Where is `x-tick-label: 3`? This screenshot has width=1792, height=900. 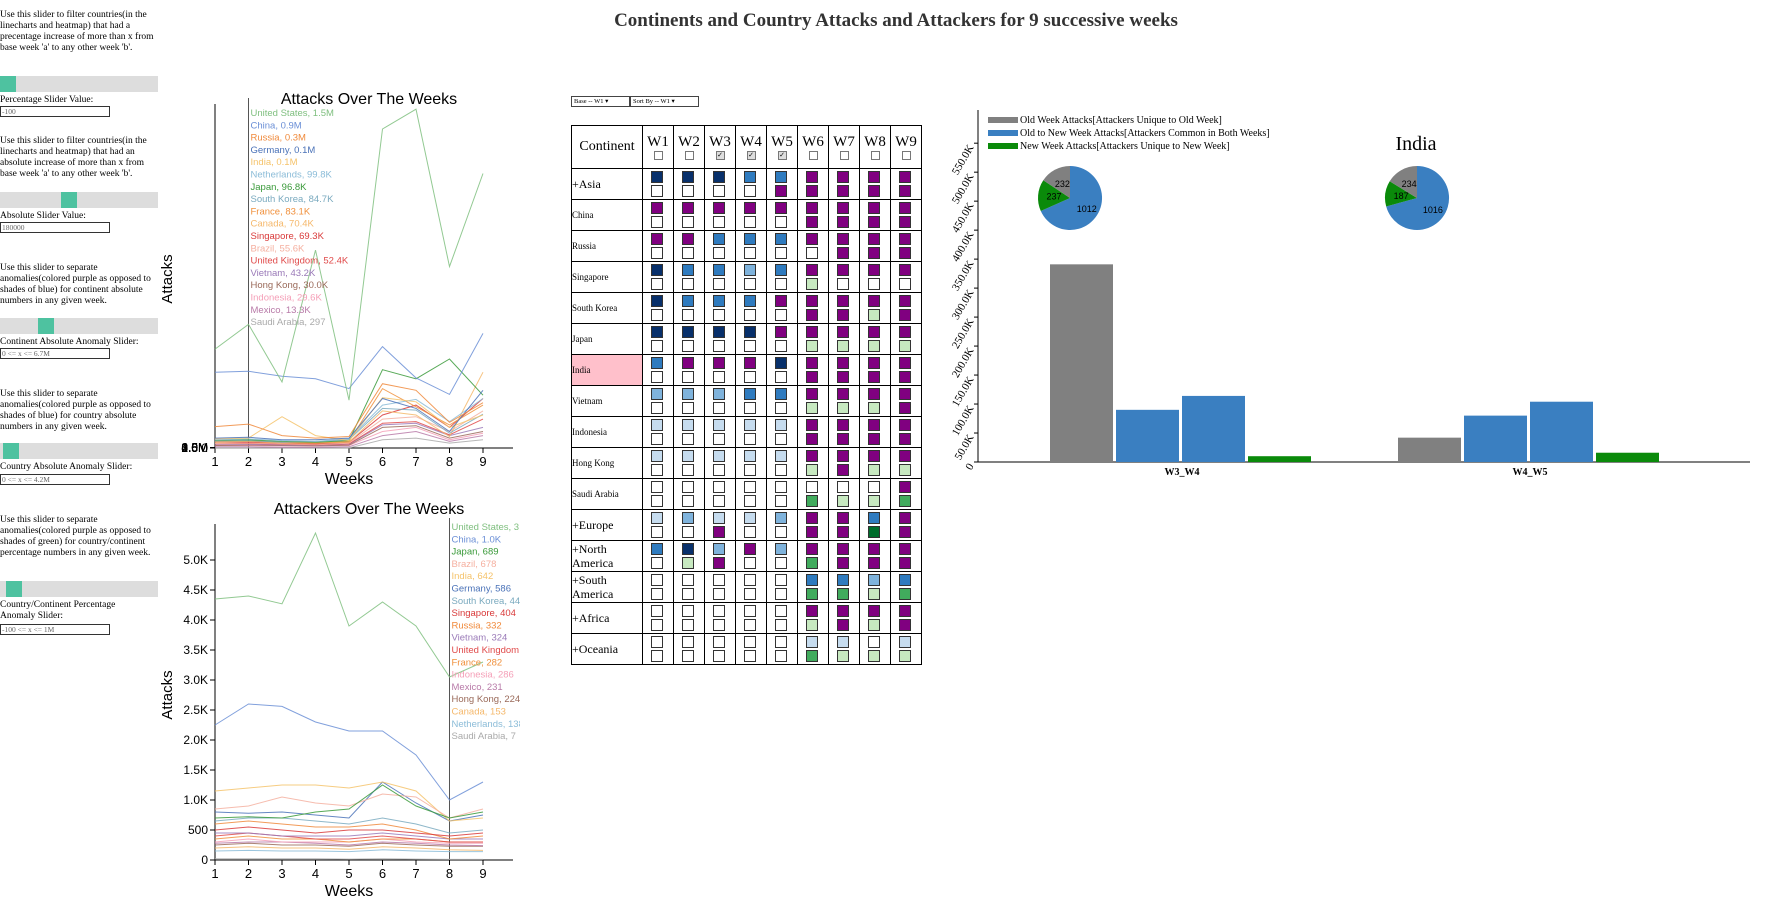
x-tick-label: 3 is located at coordinates (281, 873).